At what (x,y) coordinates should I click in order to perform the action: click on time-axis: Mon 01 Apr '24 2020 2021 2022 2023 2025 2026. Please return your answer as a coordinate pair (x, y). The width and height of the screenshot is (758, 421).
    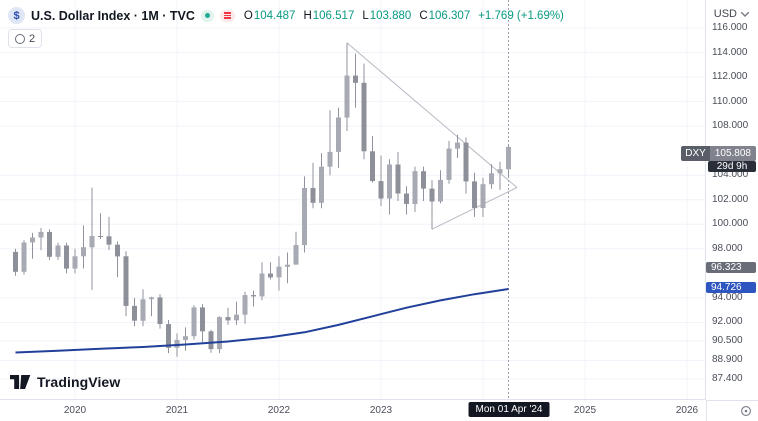
    Looking at the image, I should click on (353, 410).